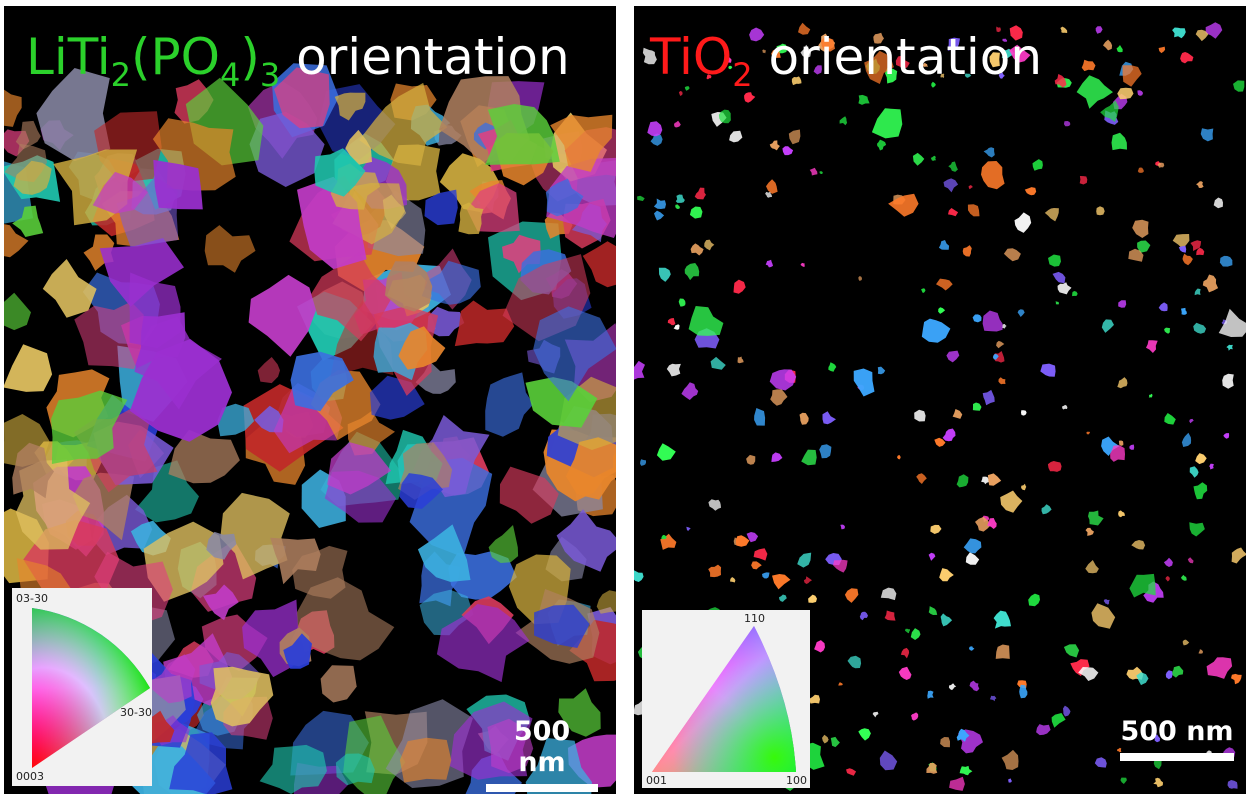 This screenshot has height=800, width=1250. Describe the element at coordinates (136, 712) in the screenshot. I see `lti-legend-label-right: 30-30` at that location.